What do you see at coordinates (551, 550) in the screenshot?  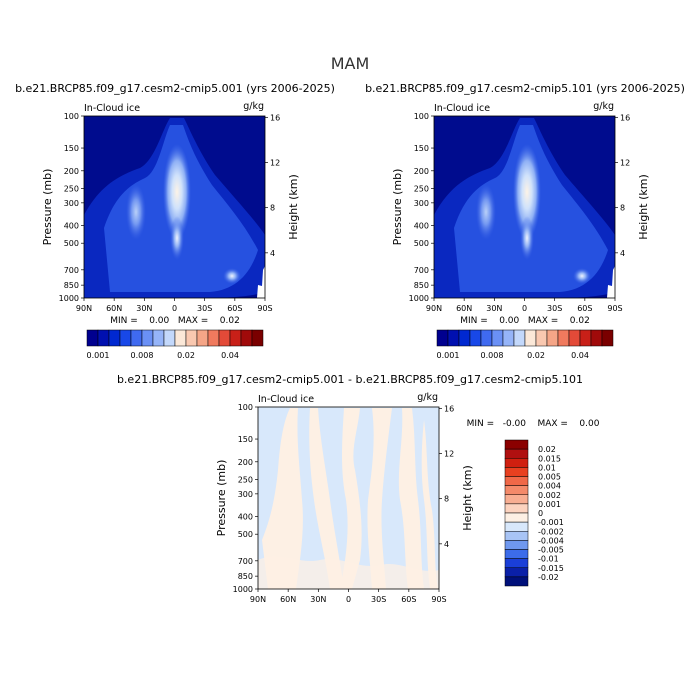 I see `colorbar-diff-label: -0.005` at bounding box center [551, 550].